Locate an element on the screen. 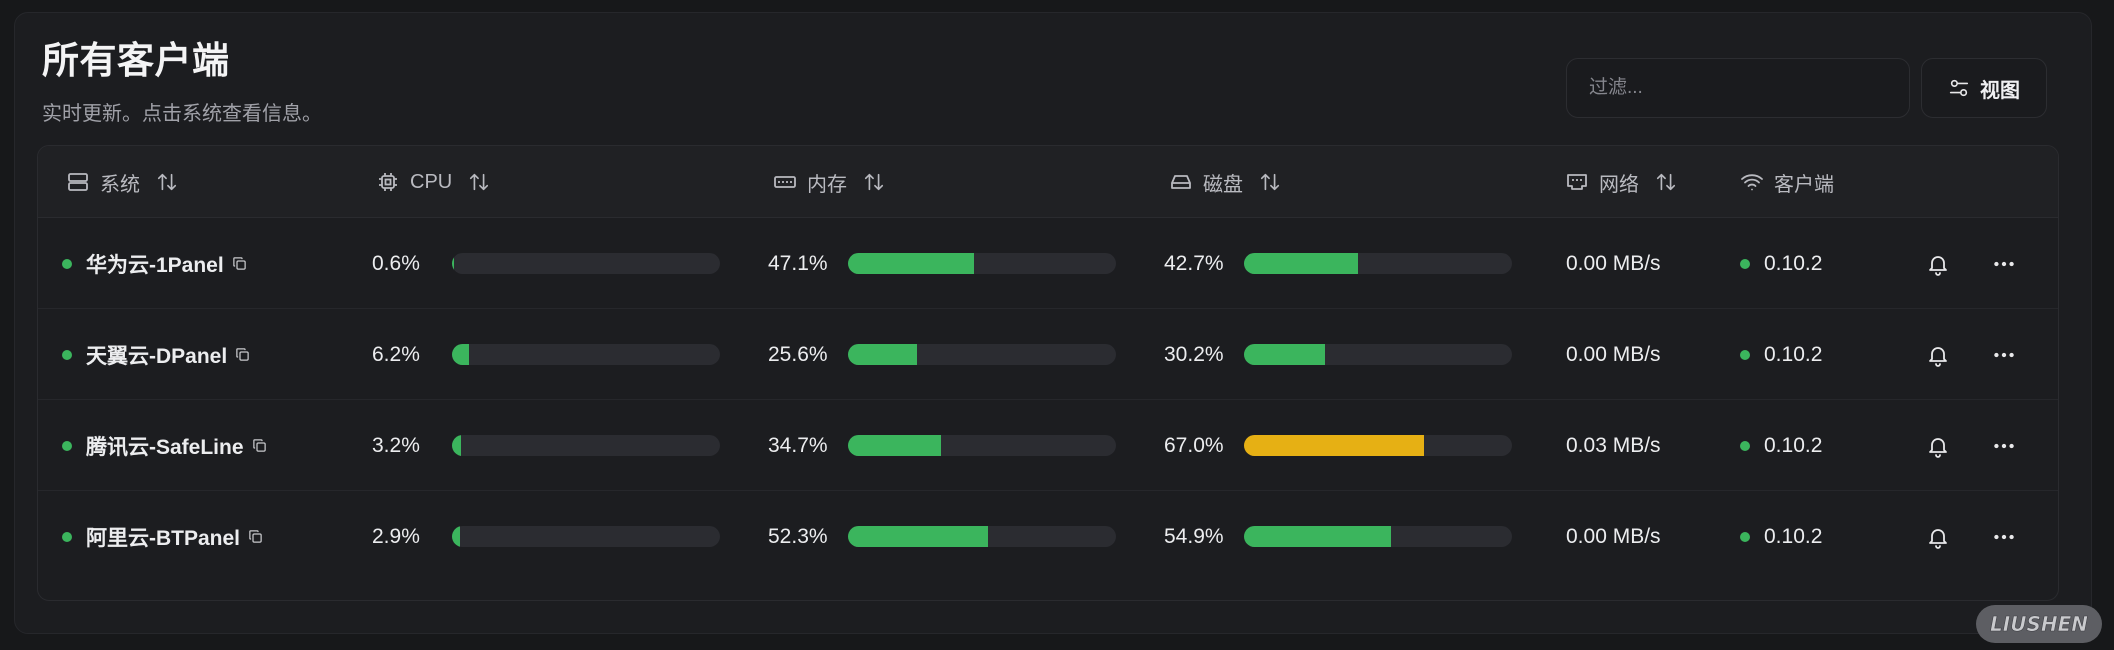 This screenshot has width=2114, height=650. system-cell: 阿里云-BTPanel is located at coordinates (162, 536).